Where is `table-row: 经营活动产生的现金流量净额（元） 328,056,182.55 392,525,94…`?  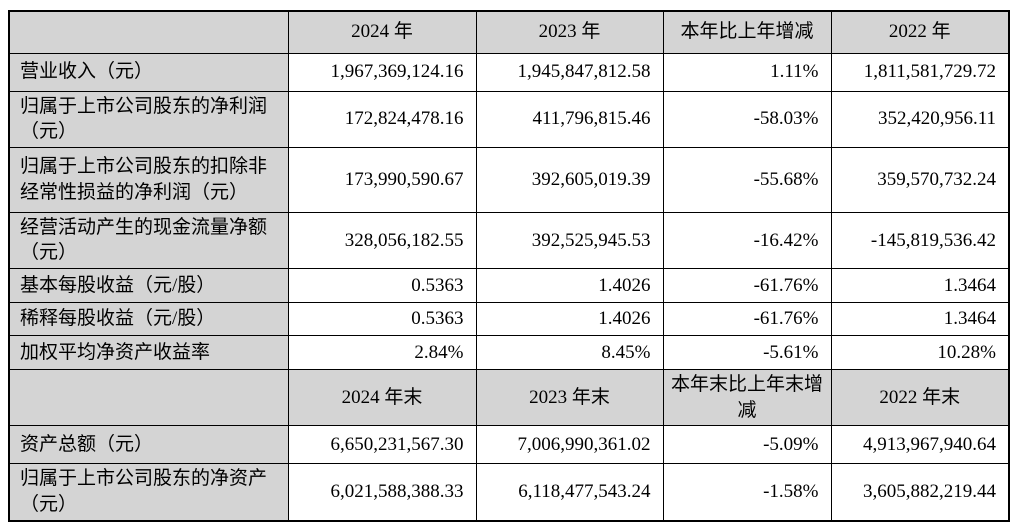 table-row: 经营活动产生的现金流量净额（元） 328,056,182.55 392,525,94… is located at coordinates (509, 240).